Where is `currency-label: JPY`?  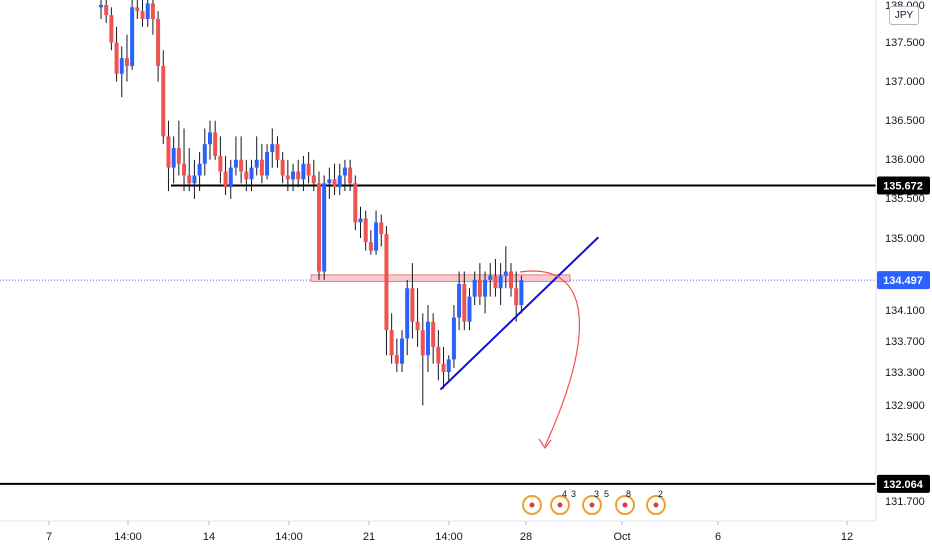 currency-label: JPY is located at coordinates (904, 15).